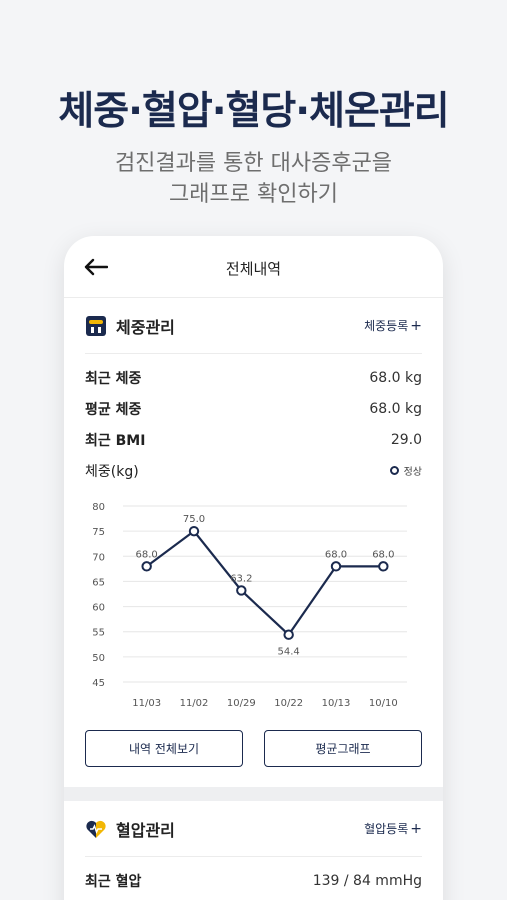  What do you see at coordinates (112, 471) in the screenshot?
I see `chart-y-label: 체중(kg)` at bounding box center [112, 471].